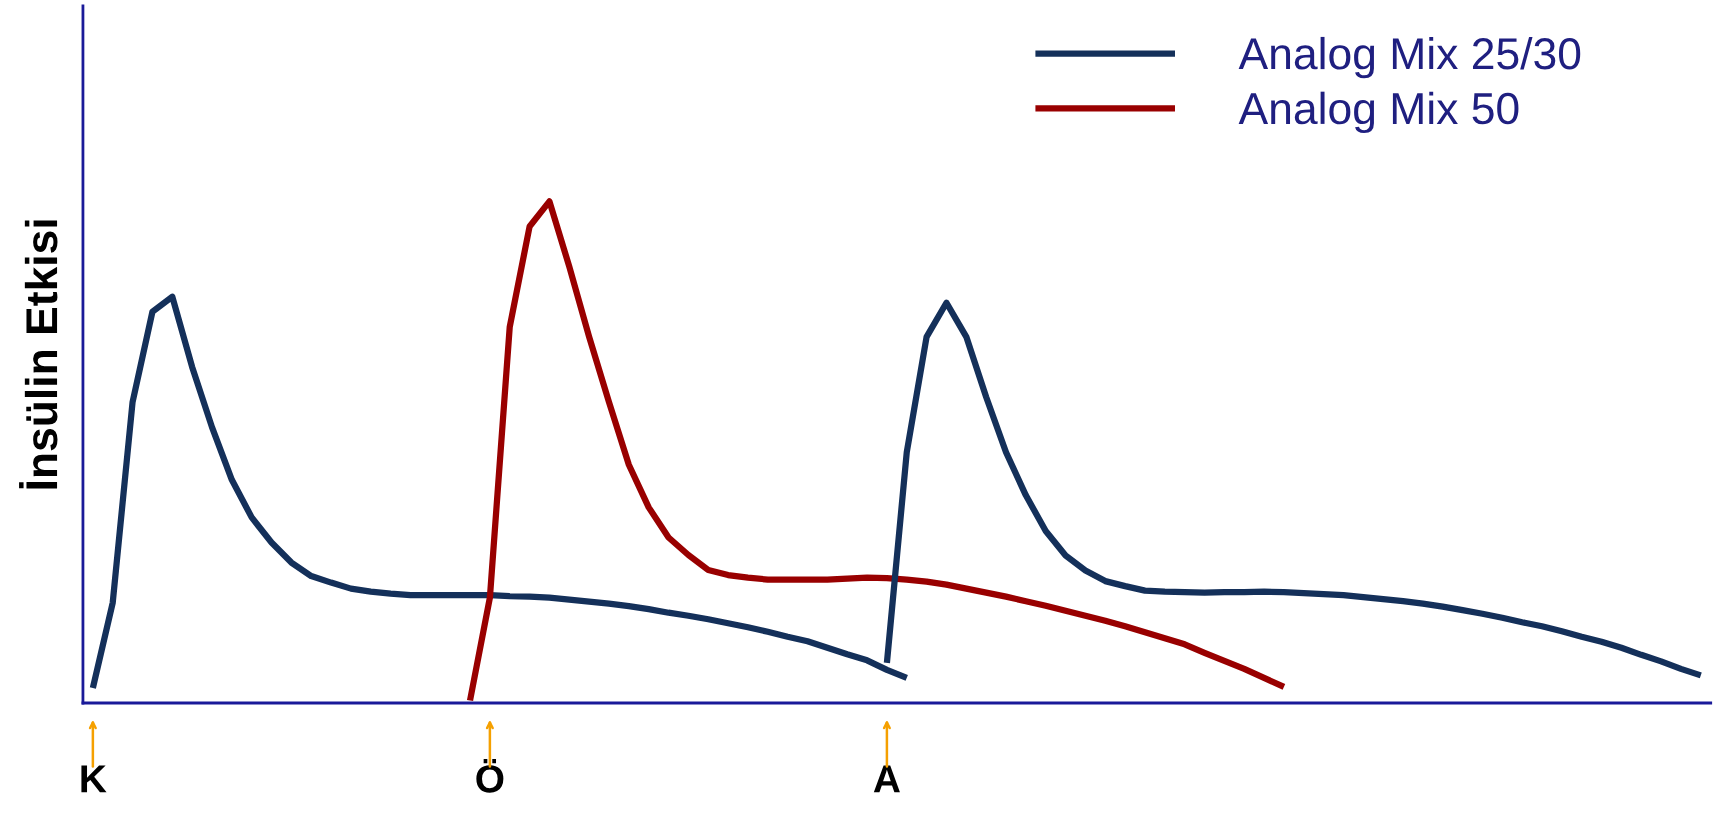  Describe the element at coordinates (1378, 112) in the screenshot. I see `legend-label: Analog Mix 50` at that location.